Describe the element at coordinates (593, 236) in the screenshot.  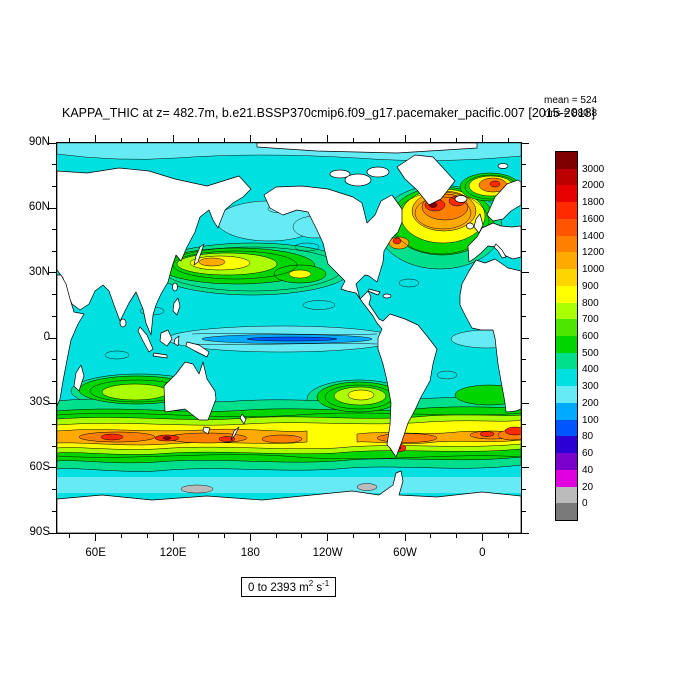
I see `colorbar-tick-label: 1400` at that location.